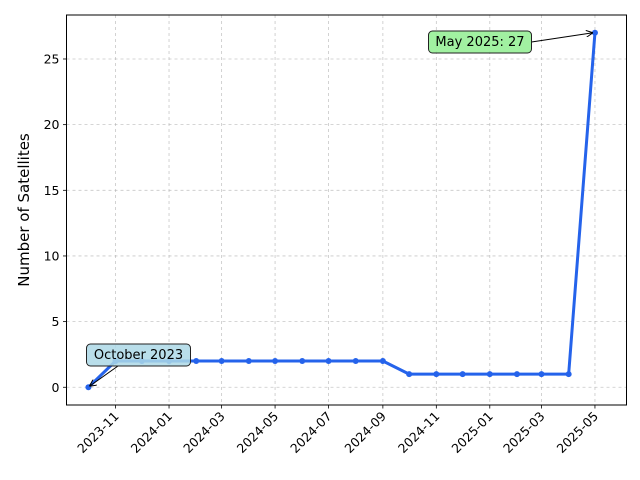 The width and height of the screenshot is (640, 480). What do you see at coordinates (52, 190) in the screenshot?
I see `y-tick-label: 15` at bounding box center [52, 190].